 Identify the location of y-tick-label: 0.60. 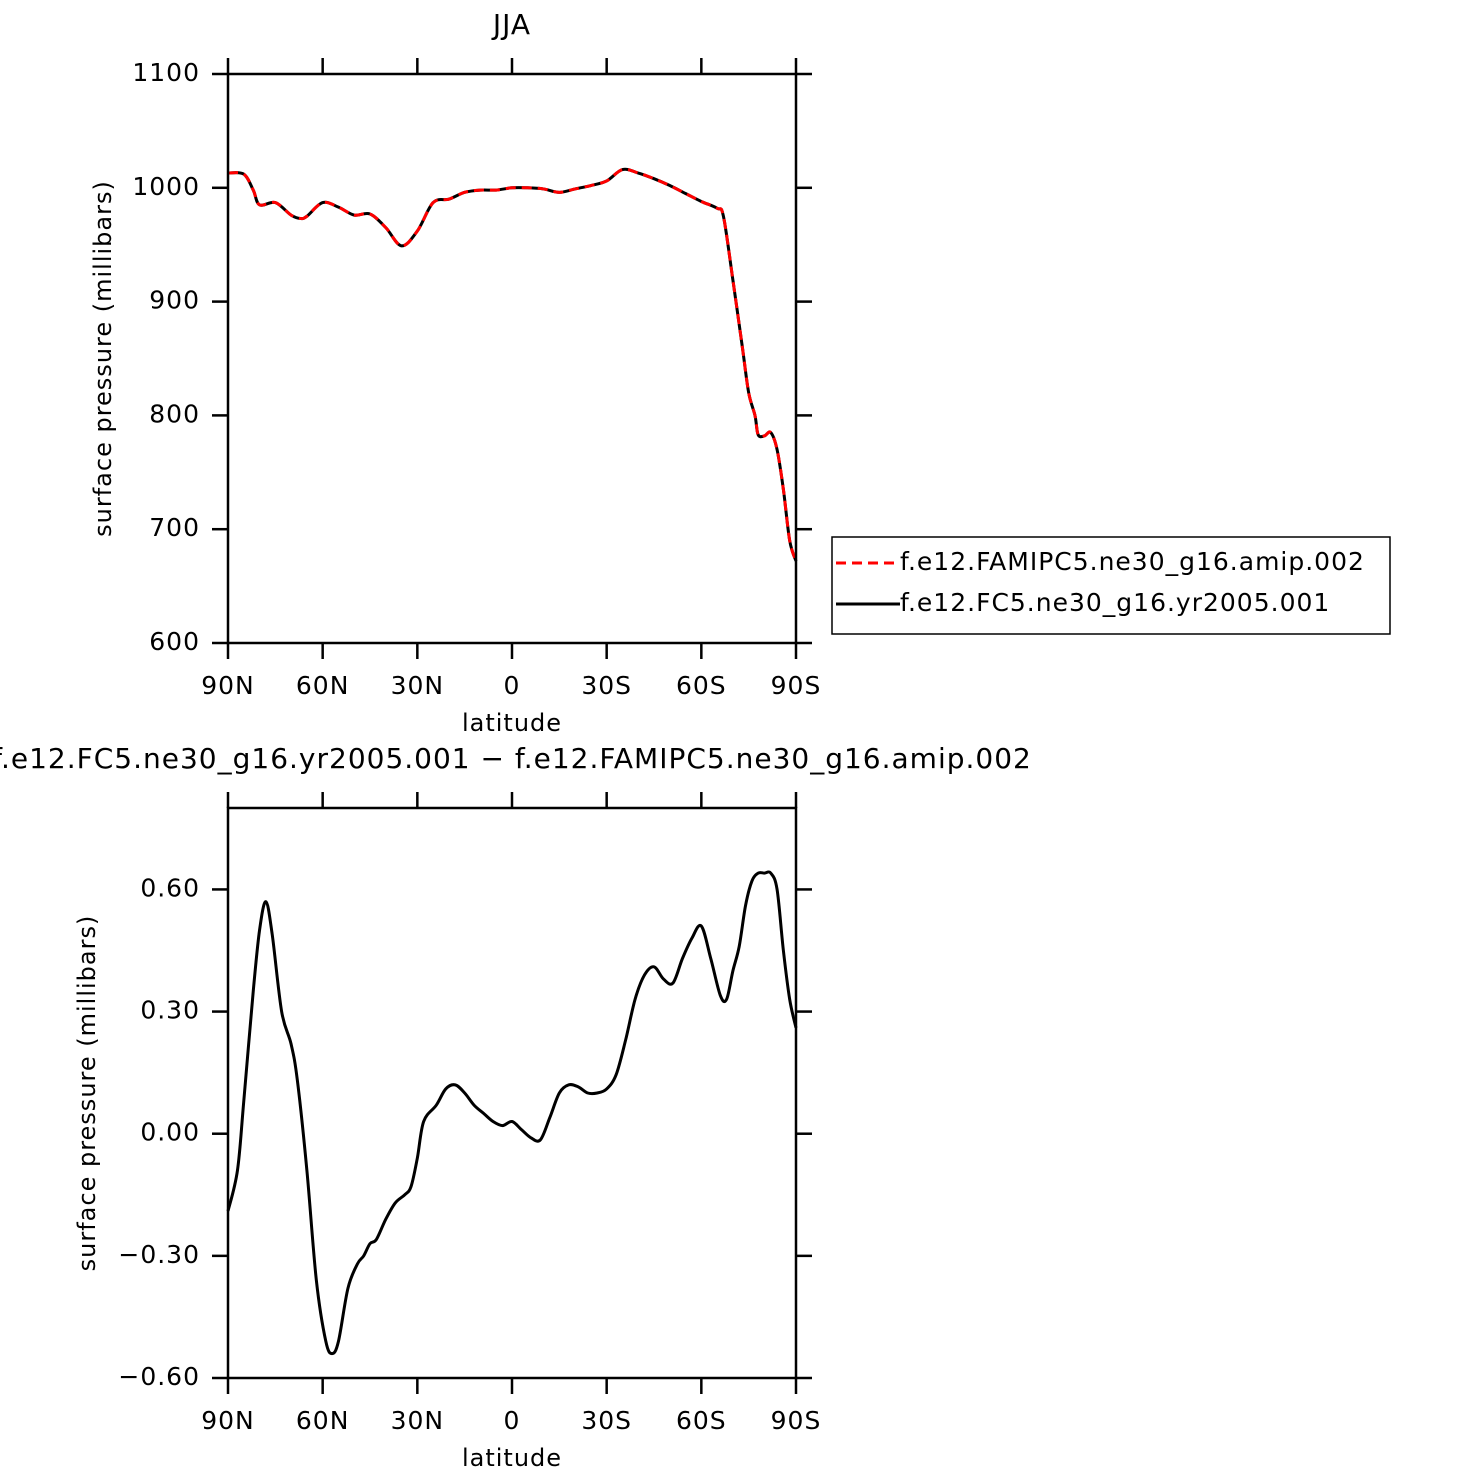
(170, 887).